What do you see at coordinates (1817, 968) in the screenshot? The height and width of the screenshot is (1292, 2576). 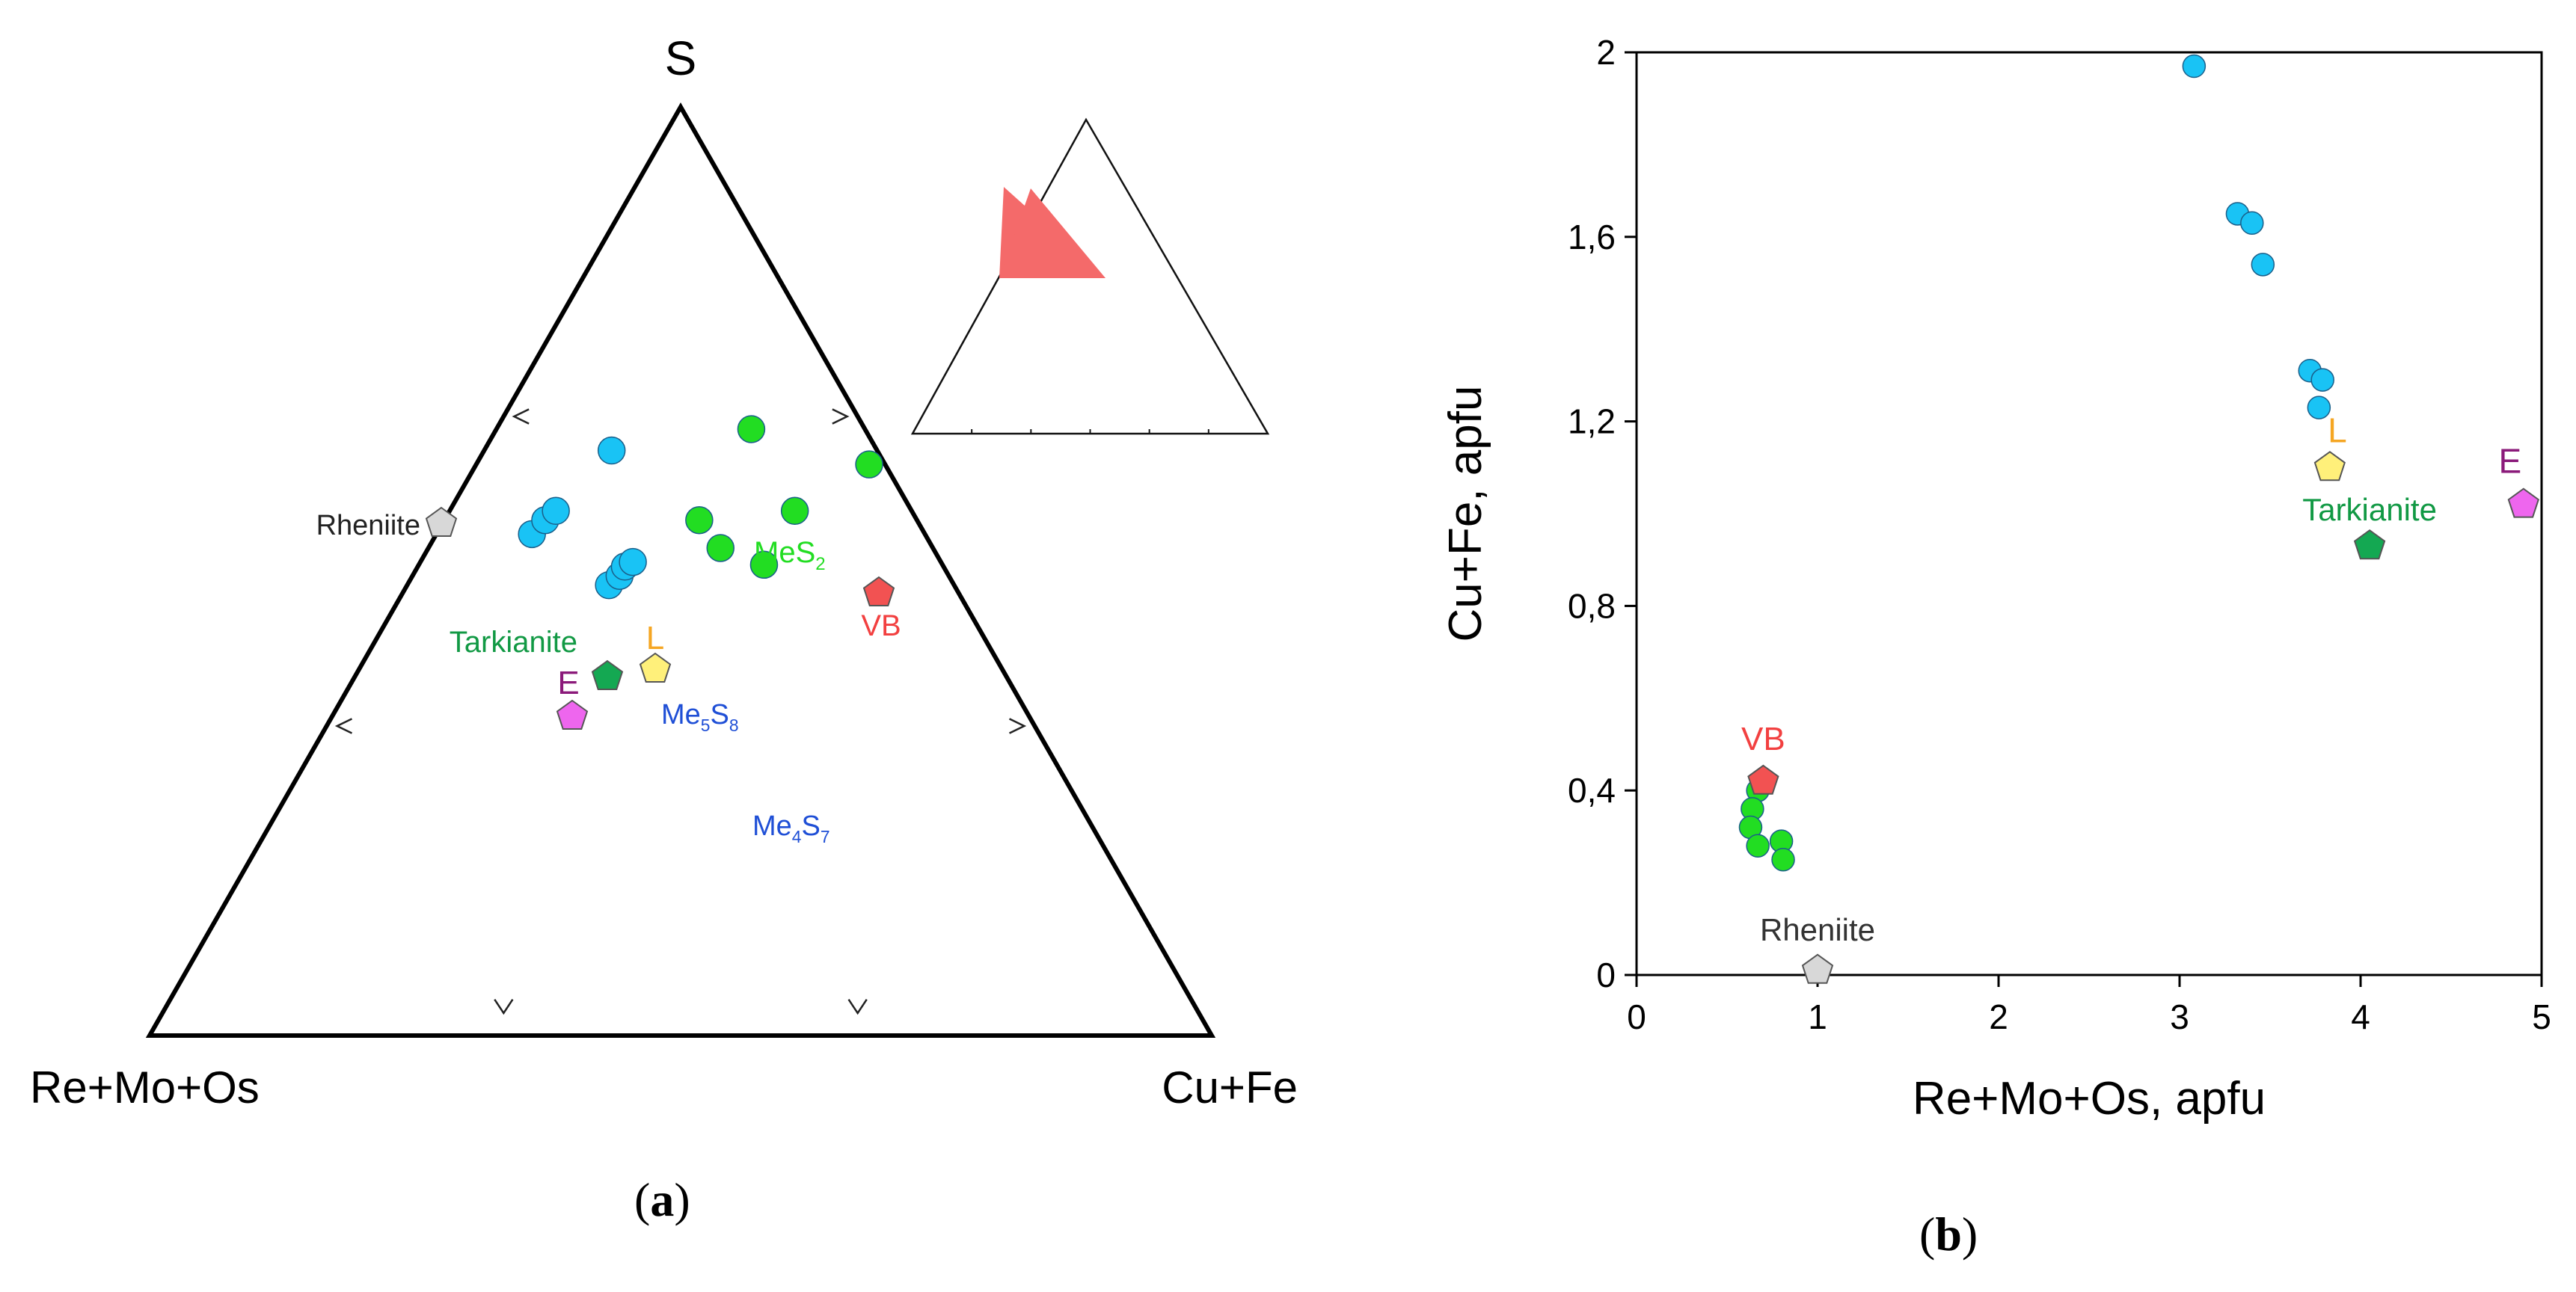 I see `scatter-ref-rheniite` at bounding box center [1817, 968].